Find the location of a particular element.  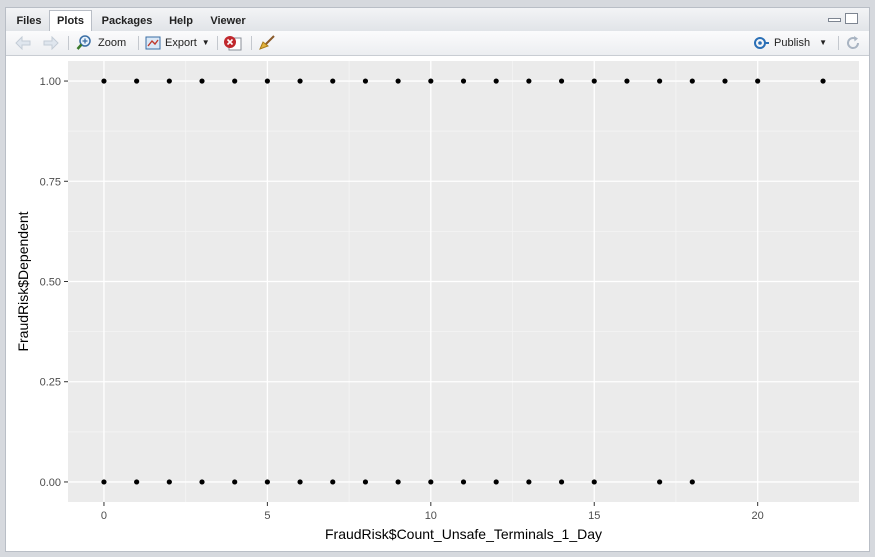

broom-icon is located at coordinates (267, 43).